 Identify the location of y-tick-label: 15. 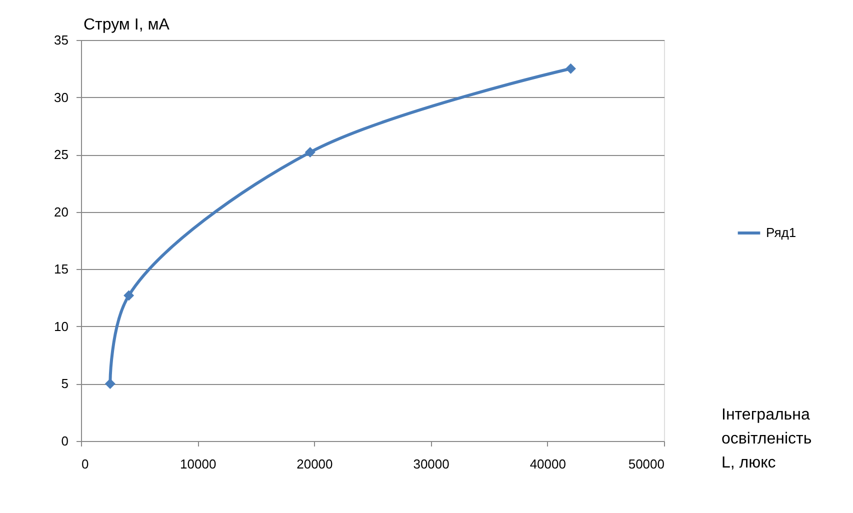
(61, 269).